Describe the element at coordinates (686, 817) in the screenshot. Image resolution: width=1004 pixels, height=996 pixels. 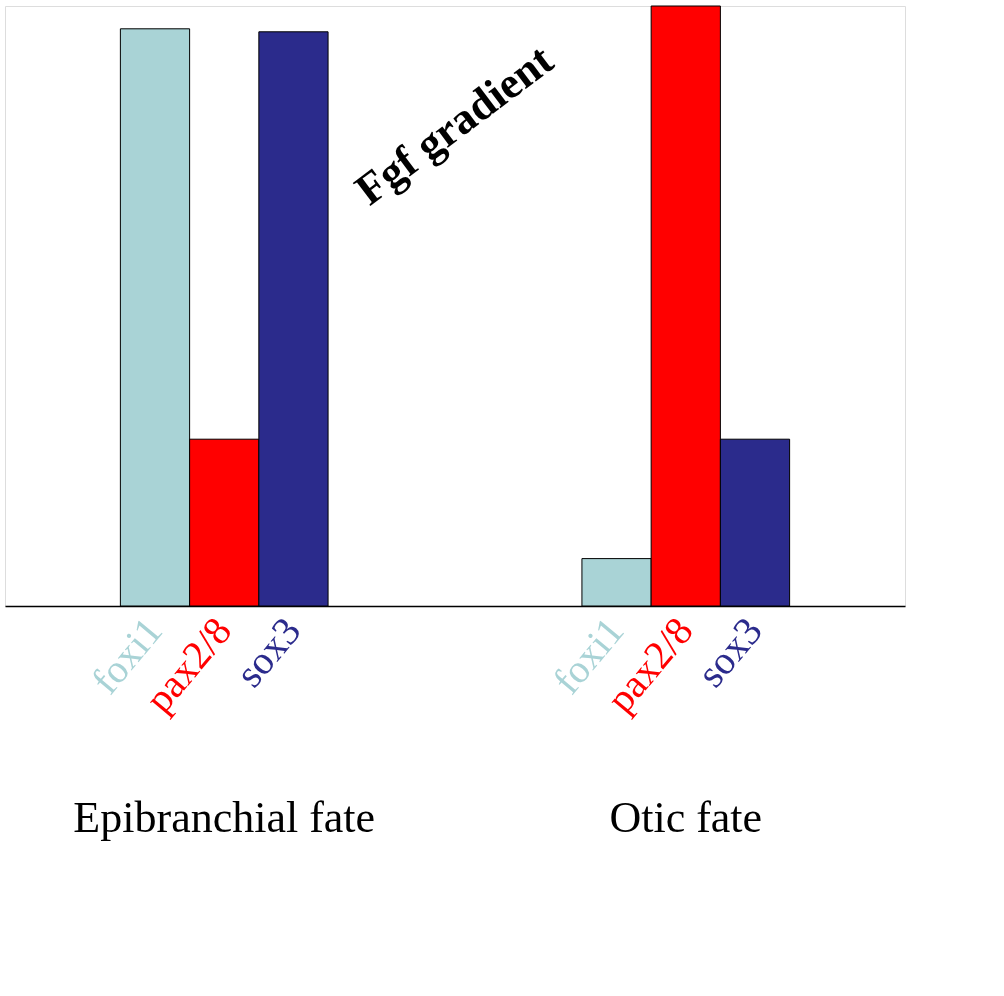
I see `x-tick-label: Otic fate` at that location.